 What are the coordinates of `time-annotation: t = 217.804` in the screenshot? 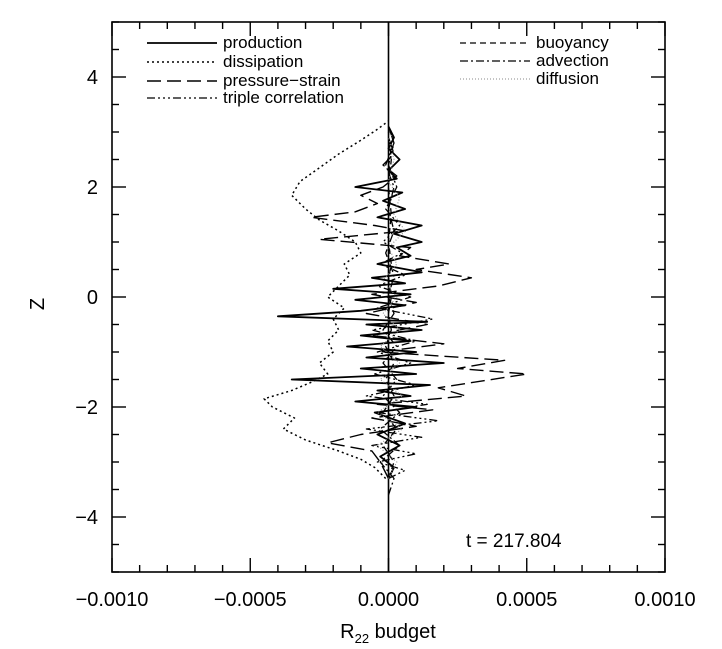 It's located at (514, 541).